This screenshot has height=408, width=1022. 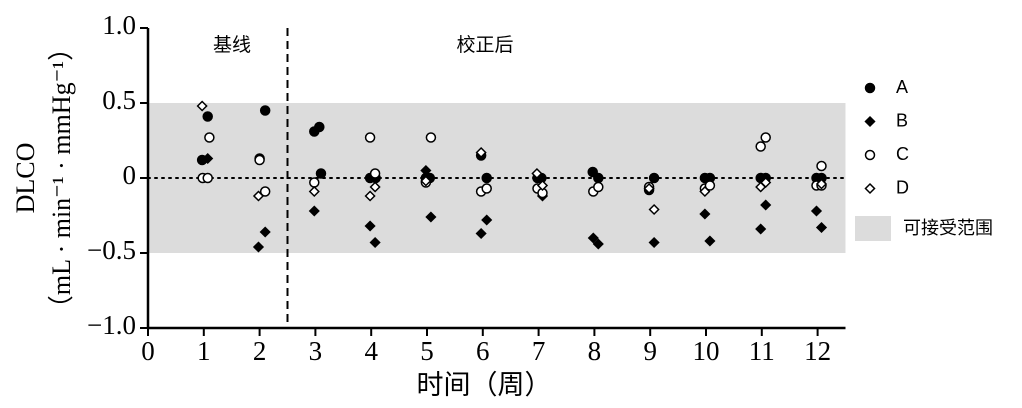 I want to click on y-tick-label: −1.0, so click(x=111, y=325).